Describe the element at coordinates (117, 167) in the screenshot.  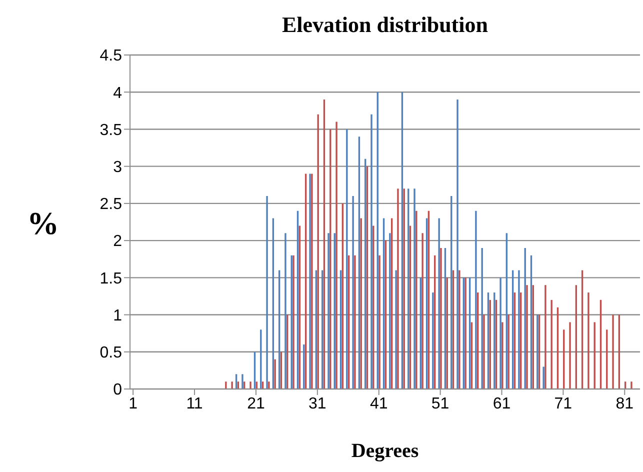
I see `y-tick-label: 3` at that location.